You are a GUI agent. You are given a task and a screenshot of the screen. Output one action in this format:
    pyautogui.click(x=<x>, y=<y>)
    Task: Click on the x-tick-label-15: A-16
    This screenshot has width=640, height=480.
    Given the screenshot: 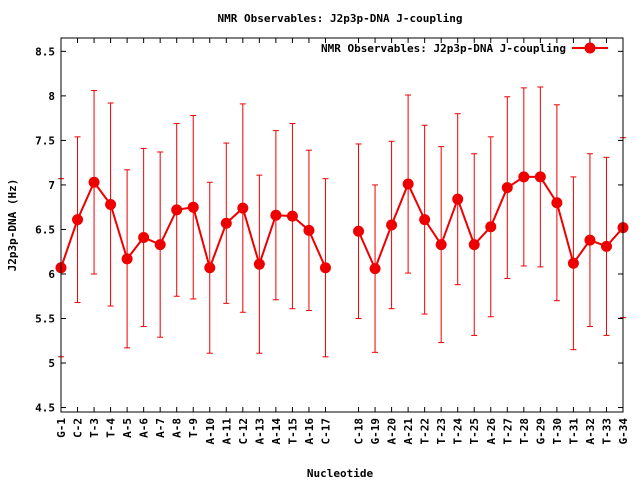 What is the action you would take?
    pyautogui.click(x=309, y=431)
    